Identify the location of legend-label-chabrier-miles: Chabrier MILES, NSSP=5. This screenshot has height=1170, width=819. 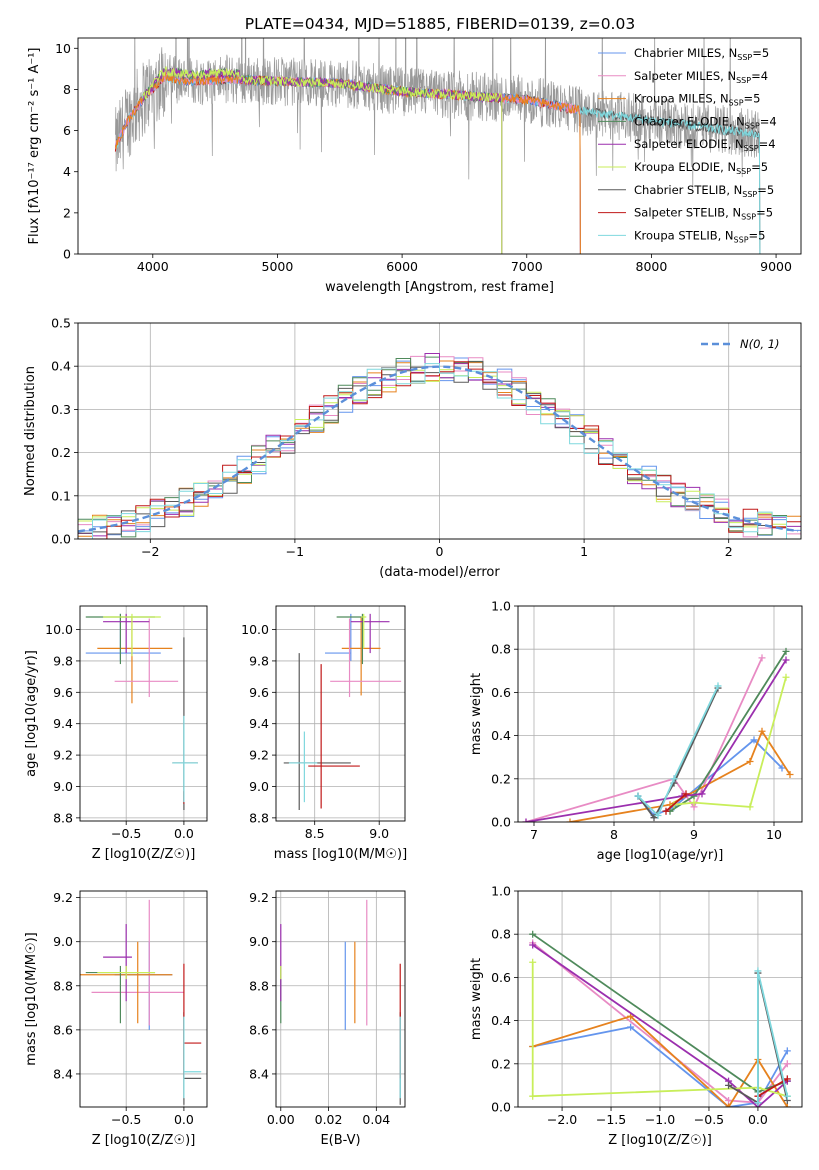
(701, 54).